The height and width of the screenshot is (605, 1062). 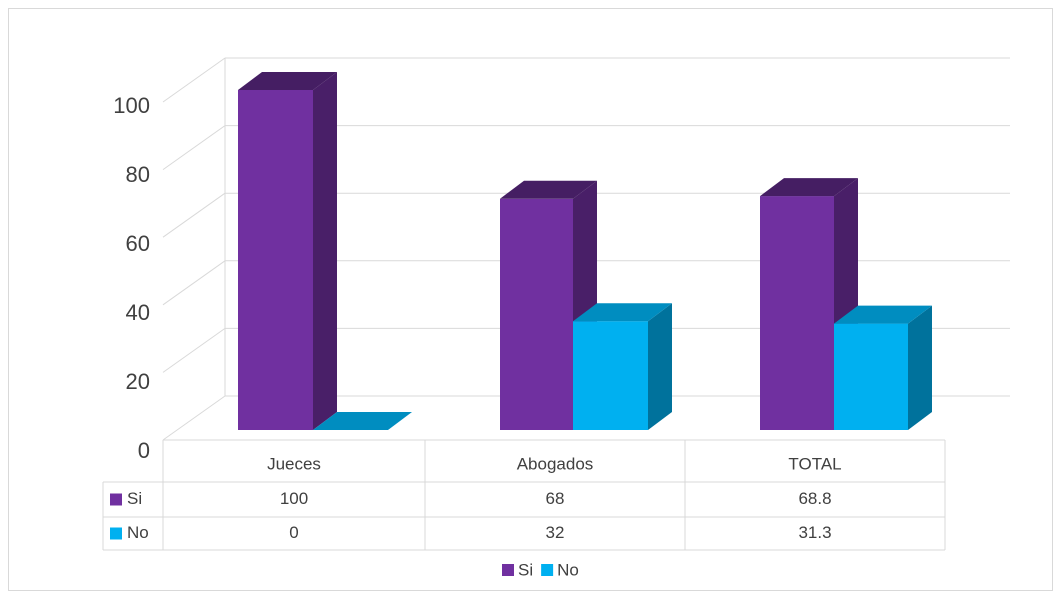 What do you see at coordinates (131, 105) in the screenshot?
I see `y-tick-label: 100` at bounding box center [131, 105].